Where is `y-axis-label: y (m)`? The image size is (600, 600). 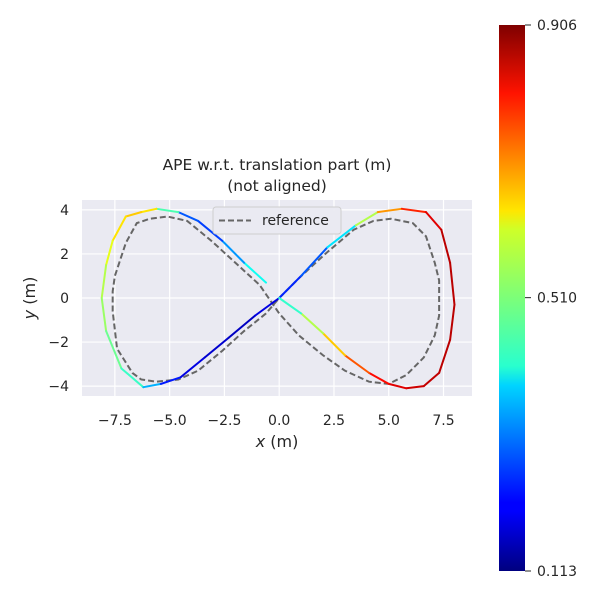 y-axis-label: y (m) is located at coordinates (29, 299).